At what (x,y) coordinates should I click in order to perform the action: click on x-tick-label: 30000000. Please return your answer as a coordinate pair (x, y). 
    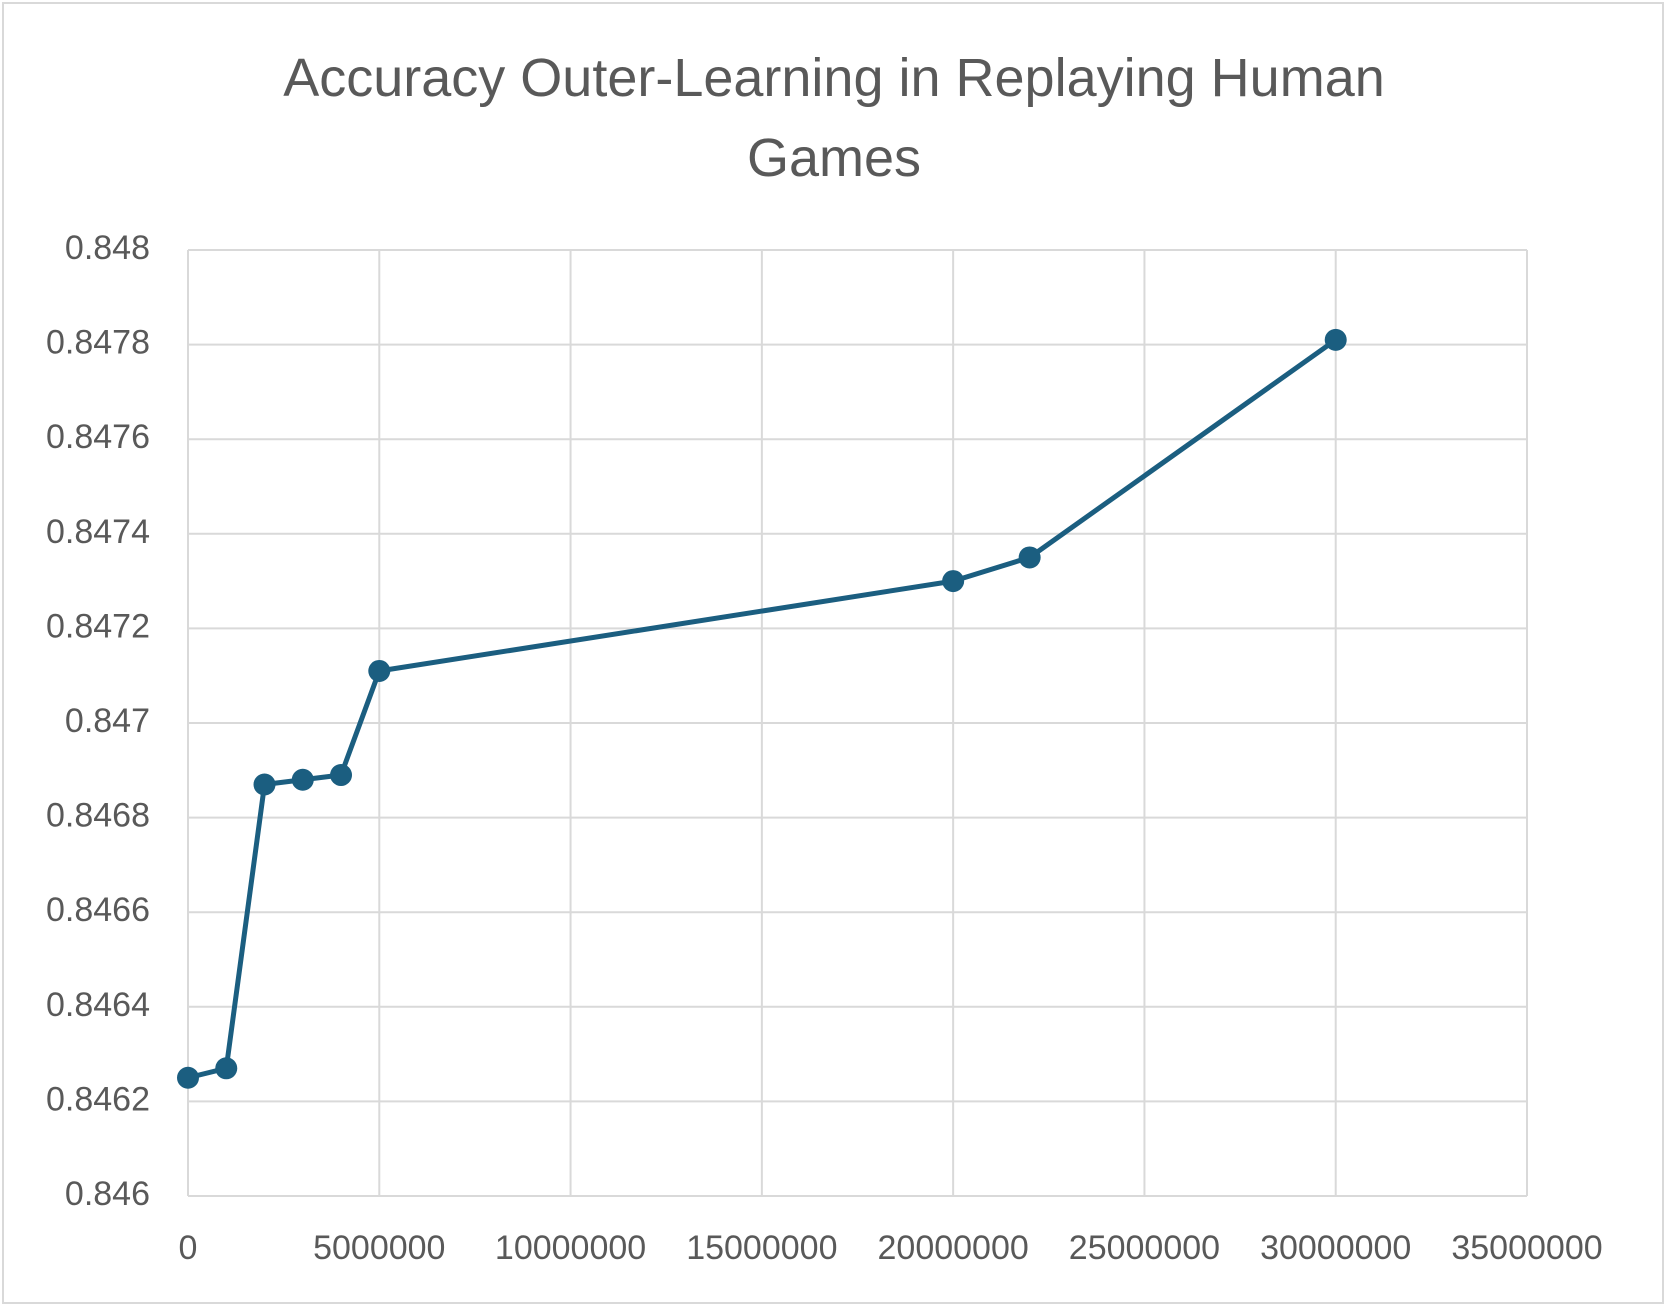
    Looking at the image, I should click on (1335, 1248).